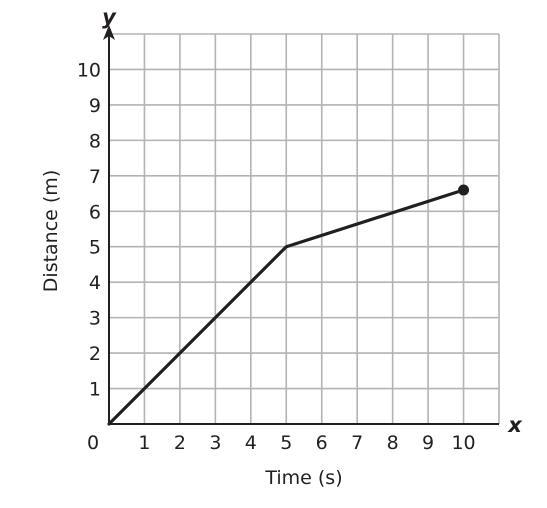 This screenshot has width=547, height=508. What do you see at coordinates (95, 106) in the screenshot?
I see `y-tick-label: 9` at bounding box center [95, 106].